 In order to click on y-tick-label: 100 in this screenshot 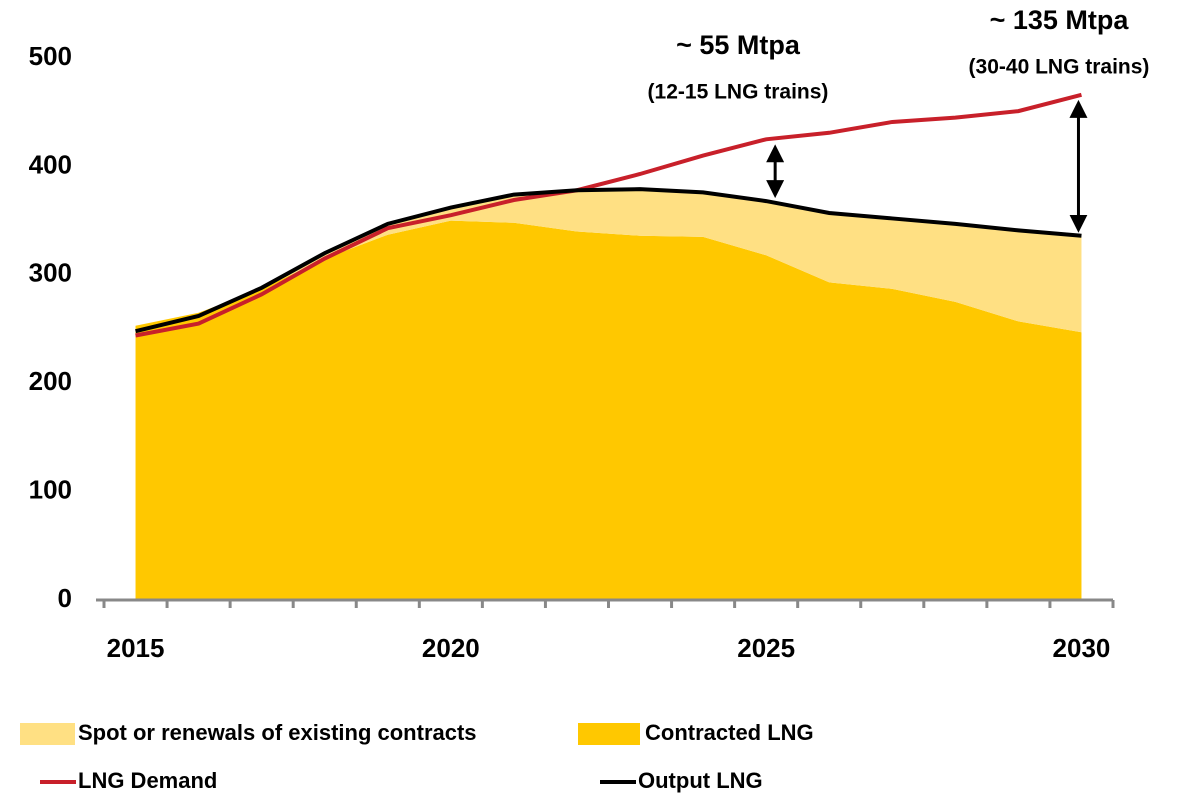, I will do `click(50, 489)`.